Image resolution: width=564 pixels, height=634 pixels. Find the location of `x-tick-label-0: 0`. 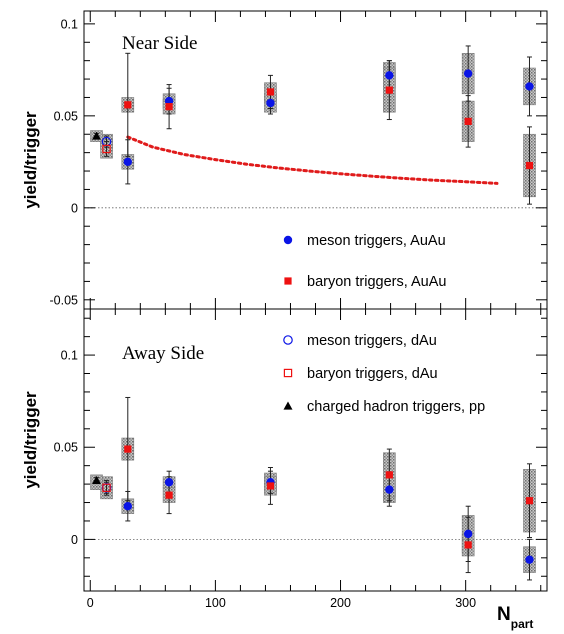

x-tick-label-0: 0 is located at coordinates (90, 603).